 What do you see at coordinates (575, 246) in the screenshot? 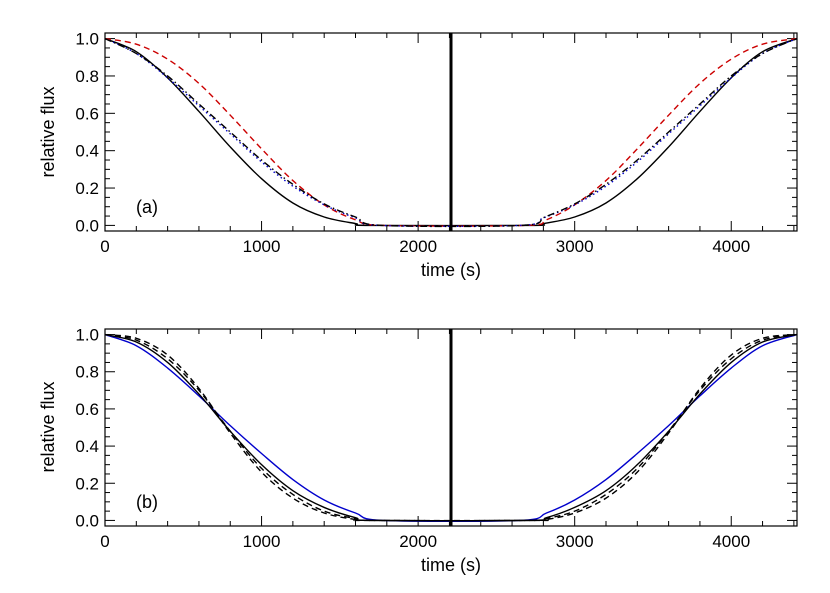
I see `panel-a-x-tick-label: 3000` at bounding box center [575, 246].